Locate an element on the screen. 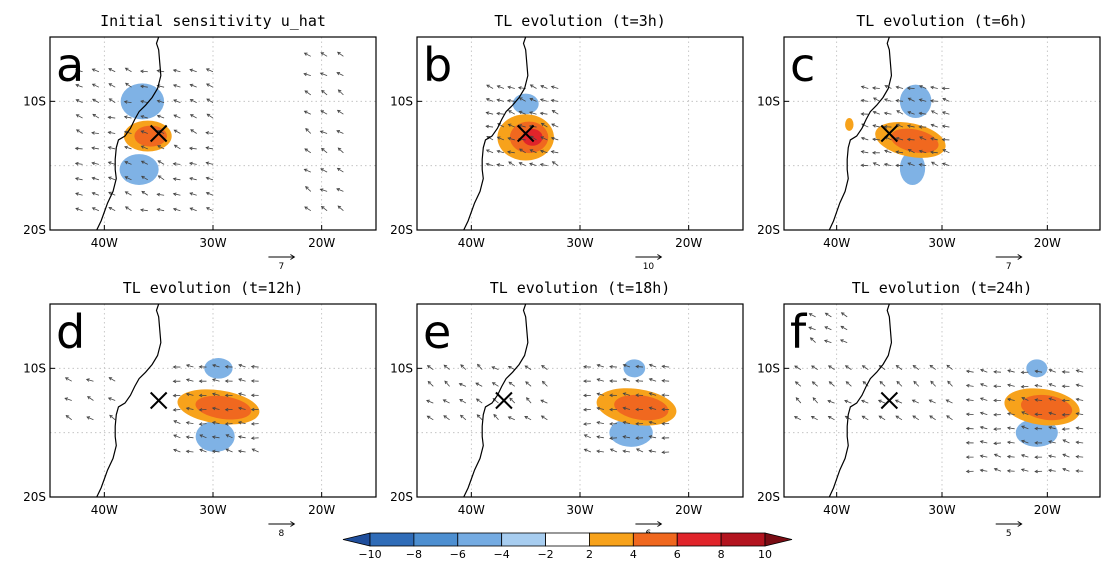 This screenshot has height=561, width=1103. reference-vector-head is located at coordinates (1020, 524).